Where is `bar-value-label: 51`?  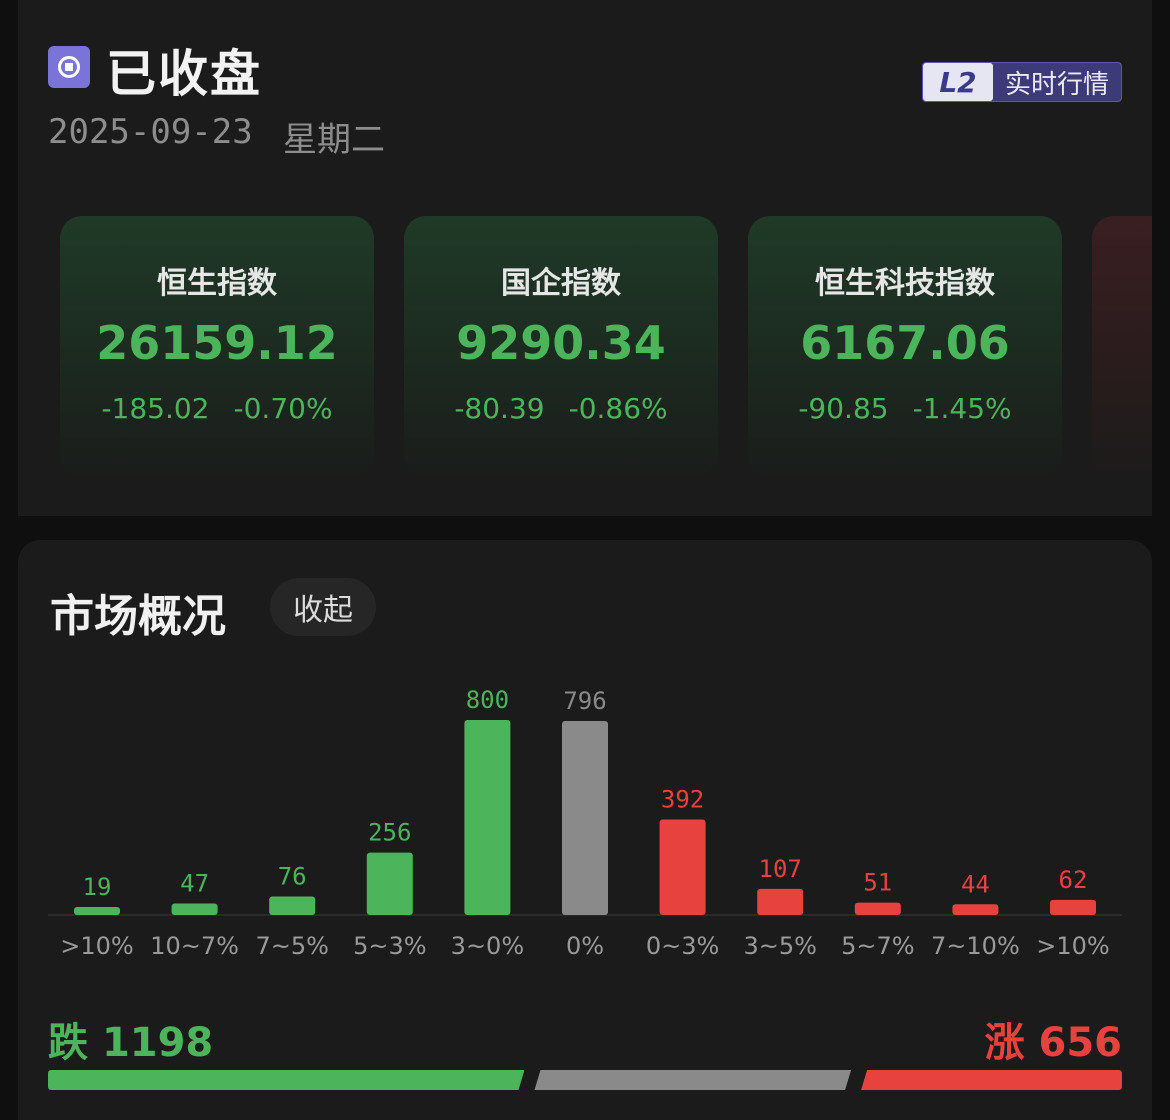 bar-value-label: 51 is located at coordinates (877, 883).